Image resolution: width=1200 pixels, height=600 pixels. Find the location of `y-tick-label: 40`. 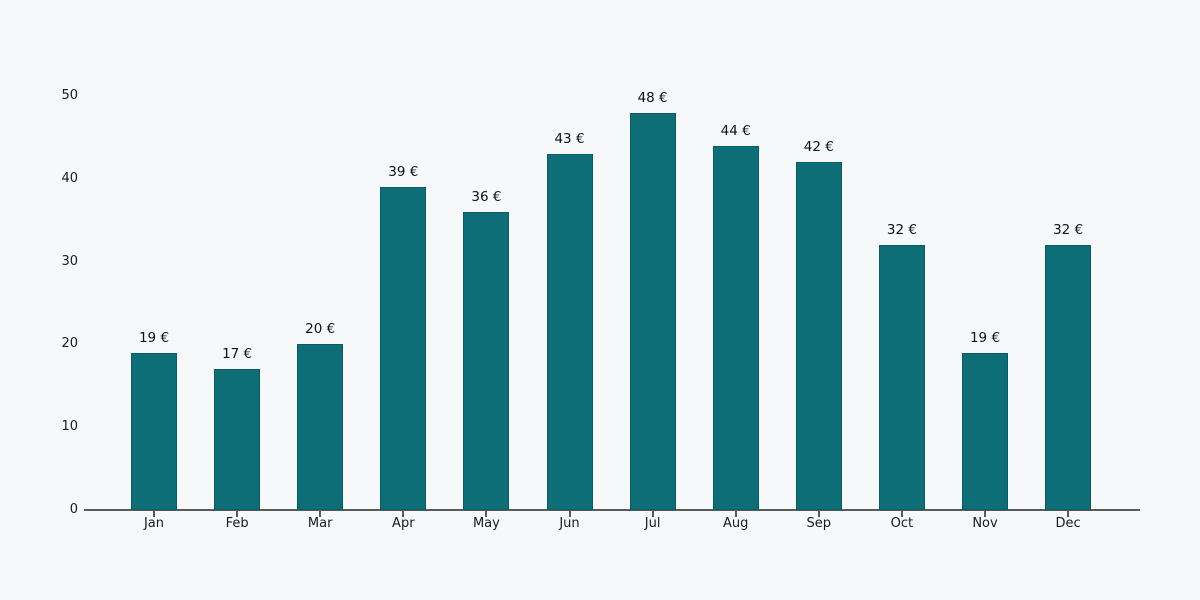

y-tick-label: 40 is located at coordinates (69, 178).